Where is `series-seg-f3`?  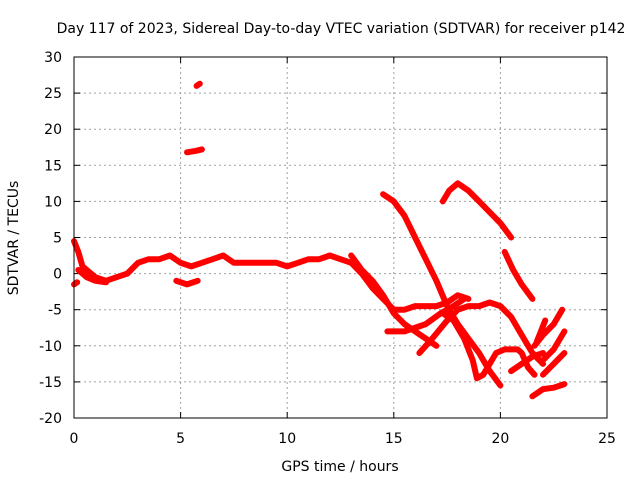 series-seg-f3 is located at coordinates (554, 346).